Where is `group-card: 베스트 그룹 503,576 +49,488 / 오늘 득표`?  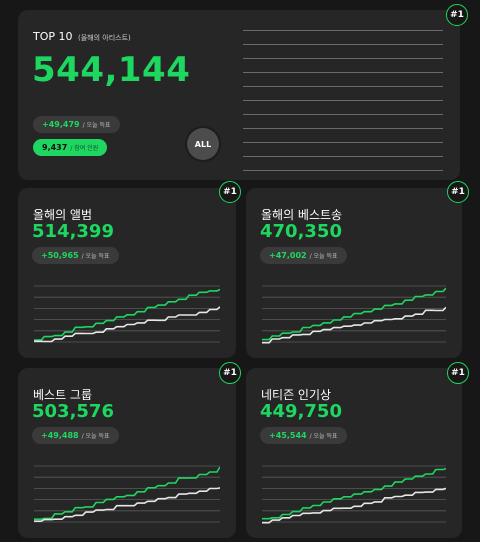 group-card: 베스트 그룹 503,576 +49,488 / 오늘 득표 is located at coordinates (127, 453).